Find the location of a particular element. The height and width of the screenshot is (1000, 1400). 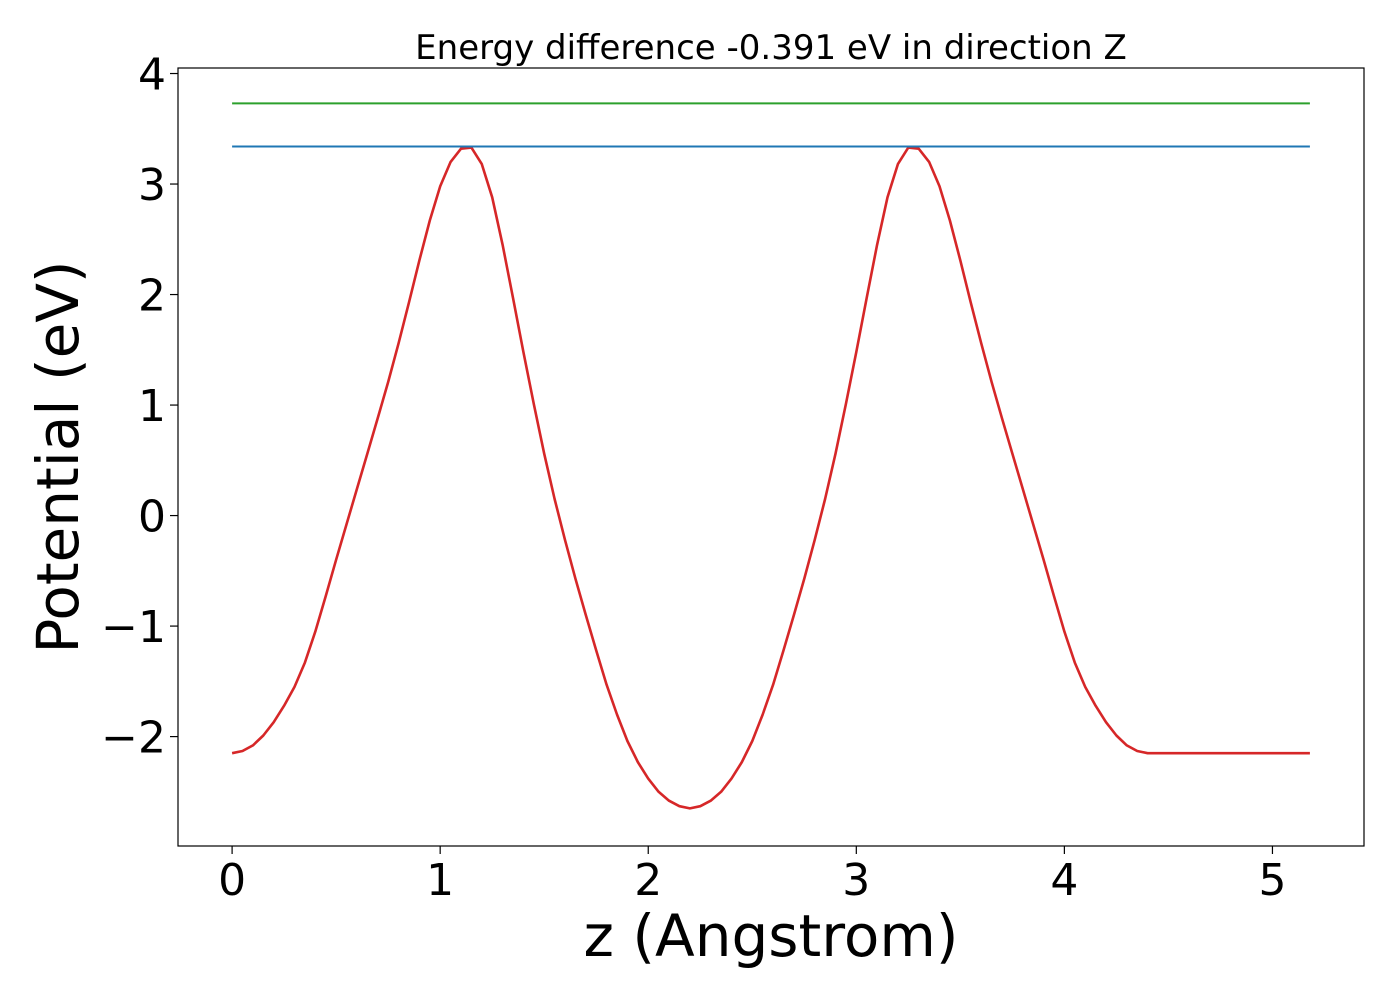

y-axis-ticks: −2 −1 0 1 2 3 4 is located at coordinates (139, 407).